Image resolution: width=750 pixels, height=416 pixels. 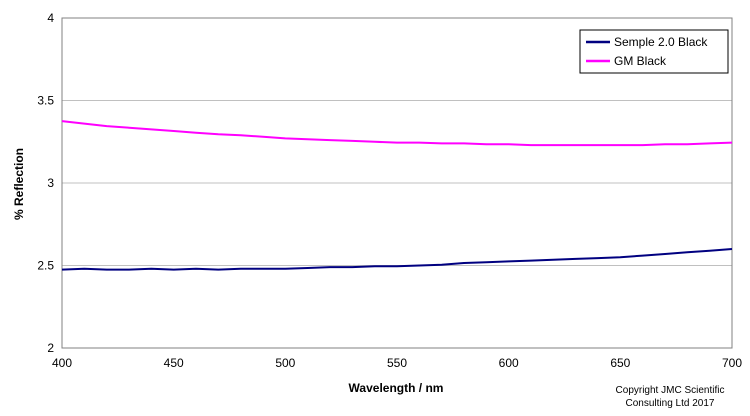 What do you see at coordinates (174, 363) in the screenshot?
I see `x-tick-label: 450` at bounding box center [174, 363].